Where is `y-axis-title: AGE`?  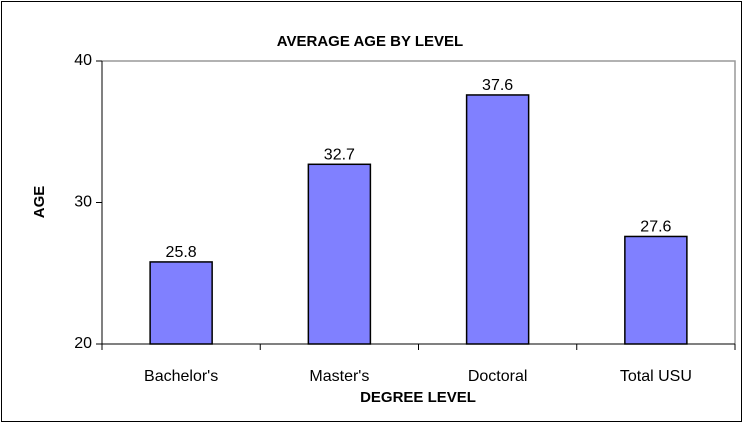
y-axis-title: AGE is located at coordinates (39, 202).